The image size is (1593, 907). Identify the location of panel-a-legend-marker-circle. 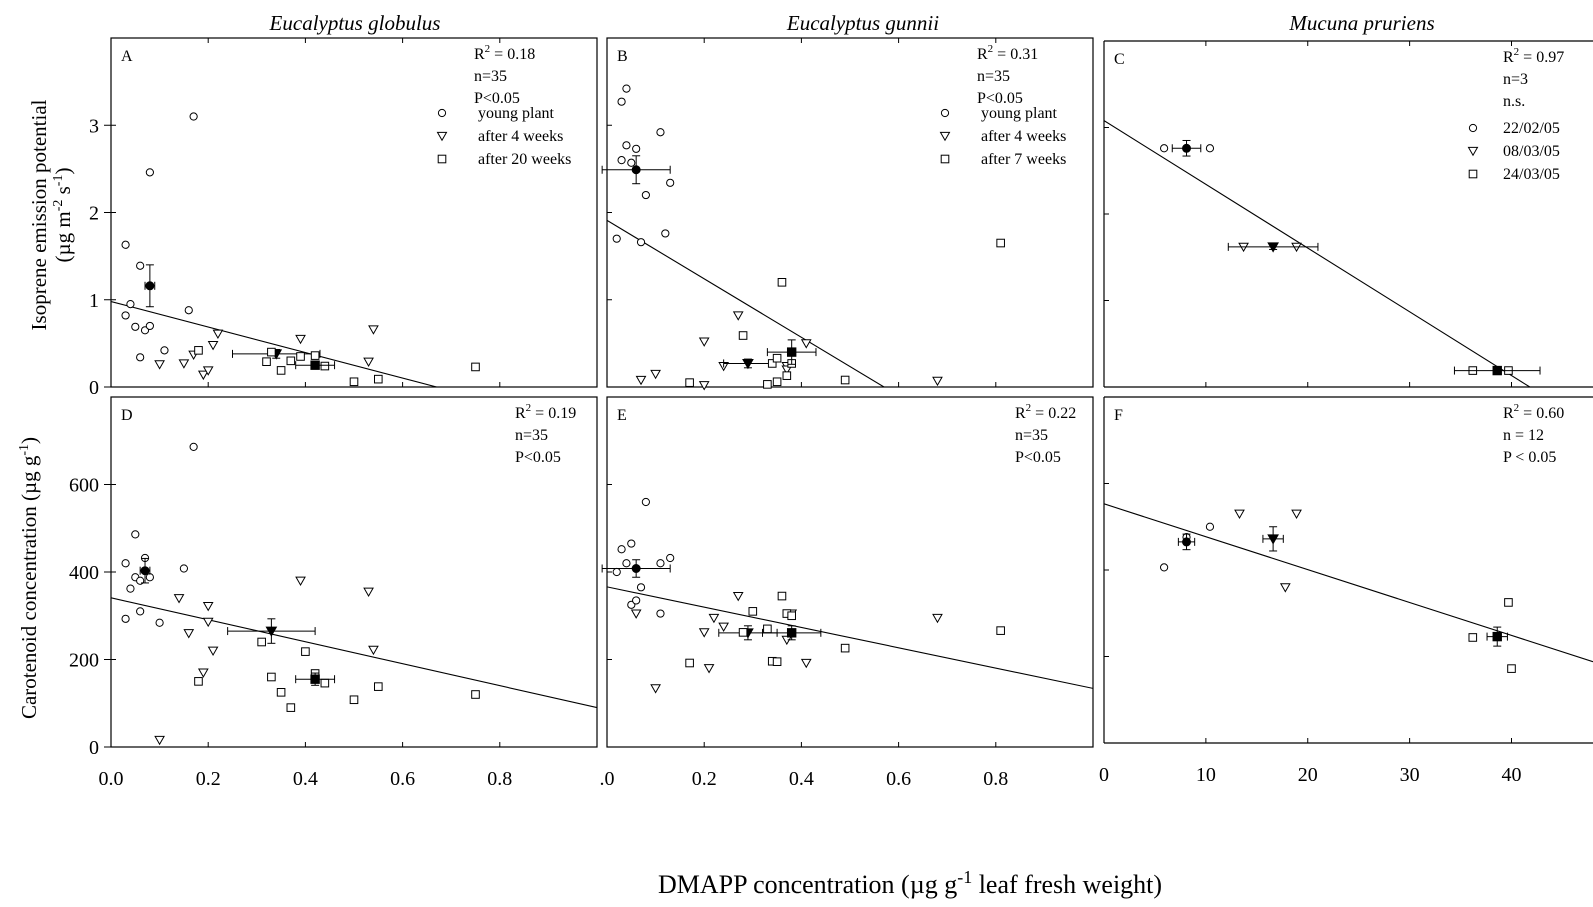
(442, 113).